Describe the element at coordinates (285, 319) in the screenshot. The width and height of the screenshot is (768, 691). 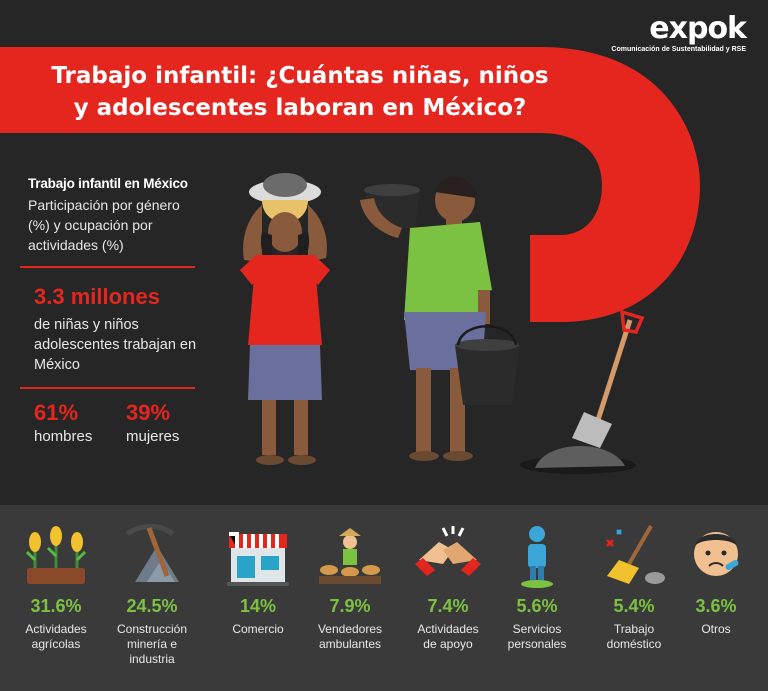
I see `girl-figure` at that location.